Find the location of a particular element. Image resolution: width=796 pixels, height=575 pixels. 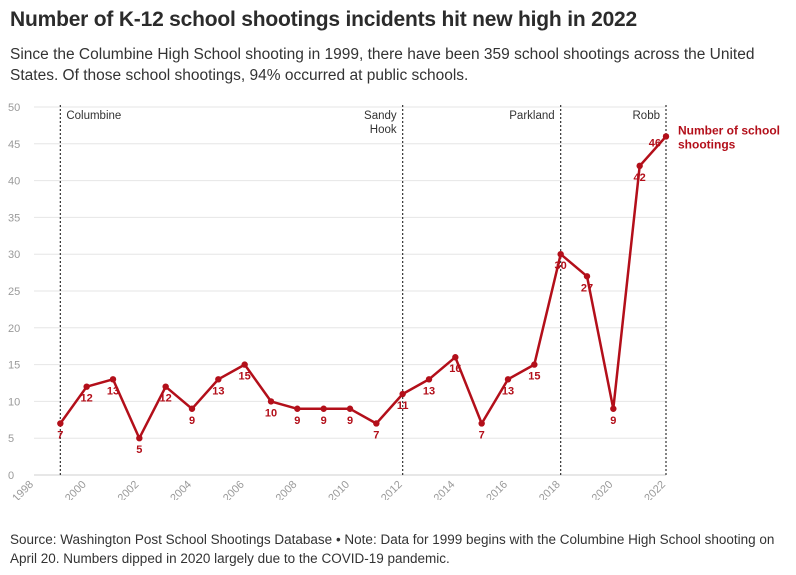

x-tick-label: 2006 is located at coordinates (234, 489).